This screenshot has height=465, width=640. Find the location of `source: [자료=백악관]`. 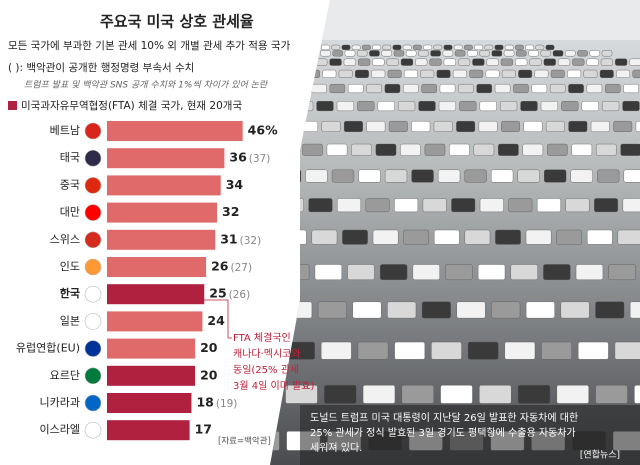

source: [자료=백악관] is located at coordinates (244, 441).